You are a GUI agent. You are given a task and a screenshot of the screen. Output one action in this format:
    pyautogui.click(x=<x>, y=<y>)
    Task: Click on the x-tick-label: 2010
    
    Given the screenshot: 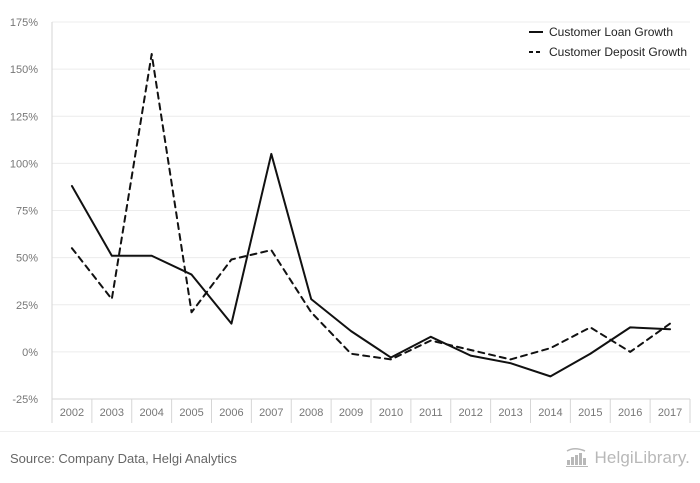 What is the action you would take?
    pyautogui.click(x=391, y=413)
    